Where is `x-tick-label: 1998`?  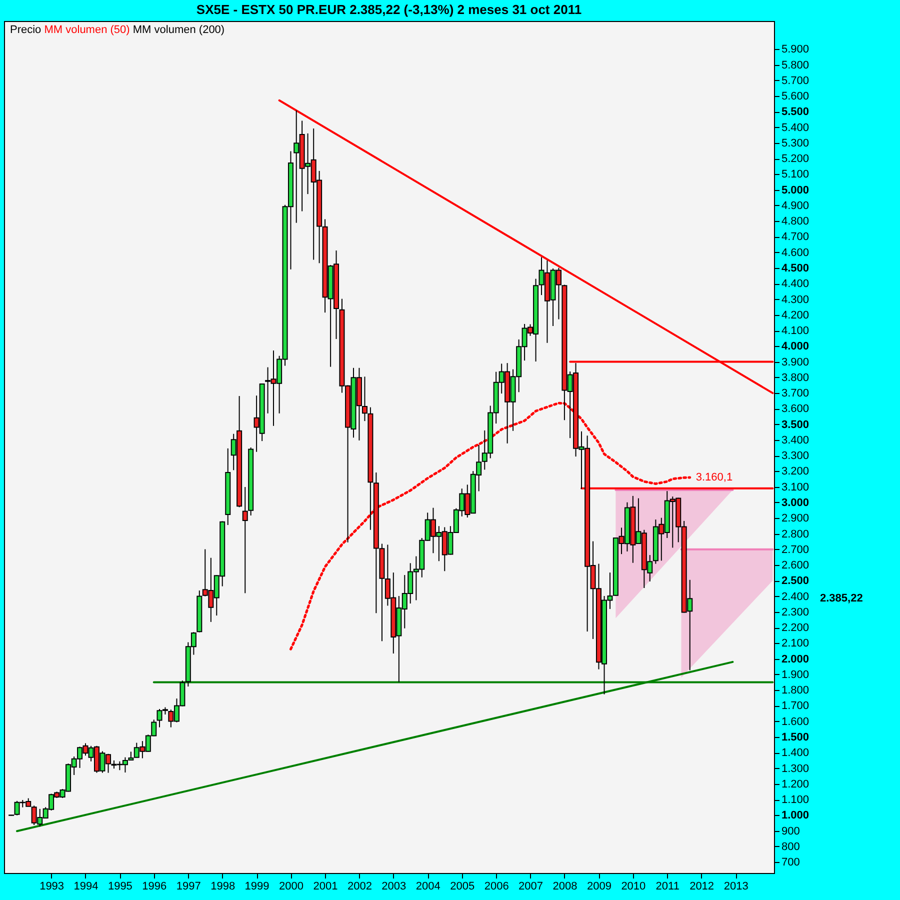
x-tick-label: 1998 is located at coordinates (223, 886).